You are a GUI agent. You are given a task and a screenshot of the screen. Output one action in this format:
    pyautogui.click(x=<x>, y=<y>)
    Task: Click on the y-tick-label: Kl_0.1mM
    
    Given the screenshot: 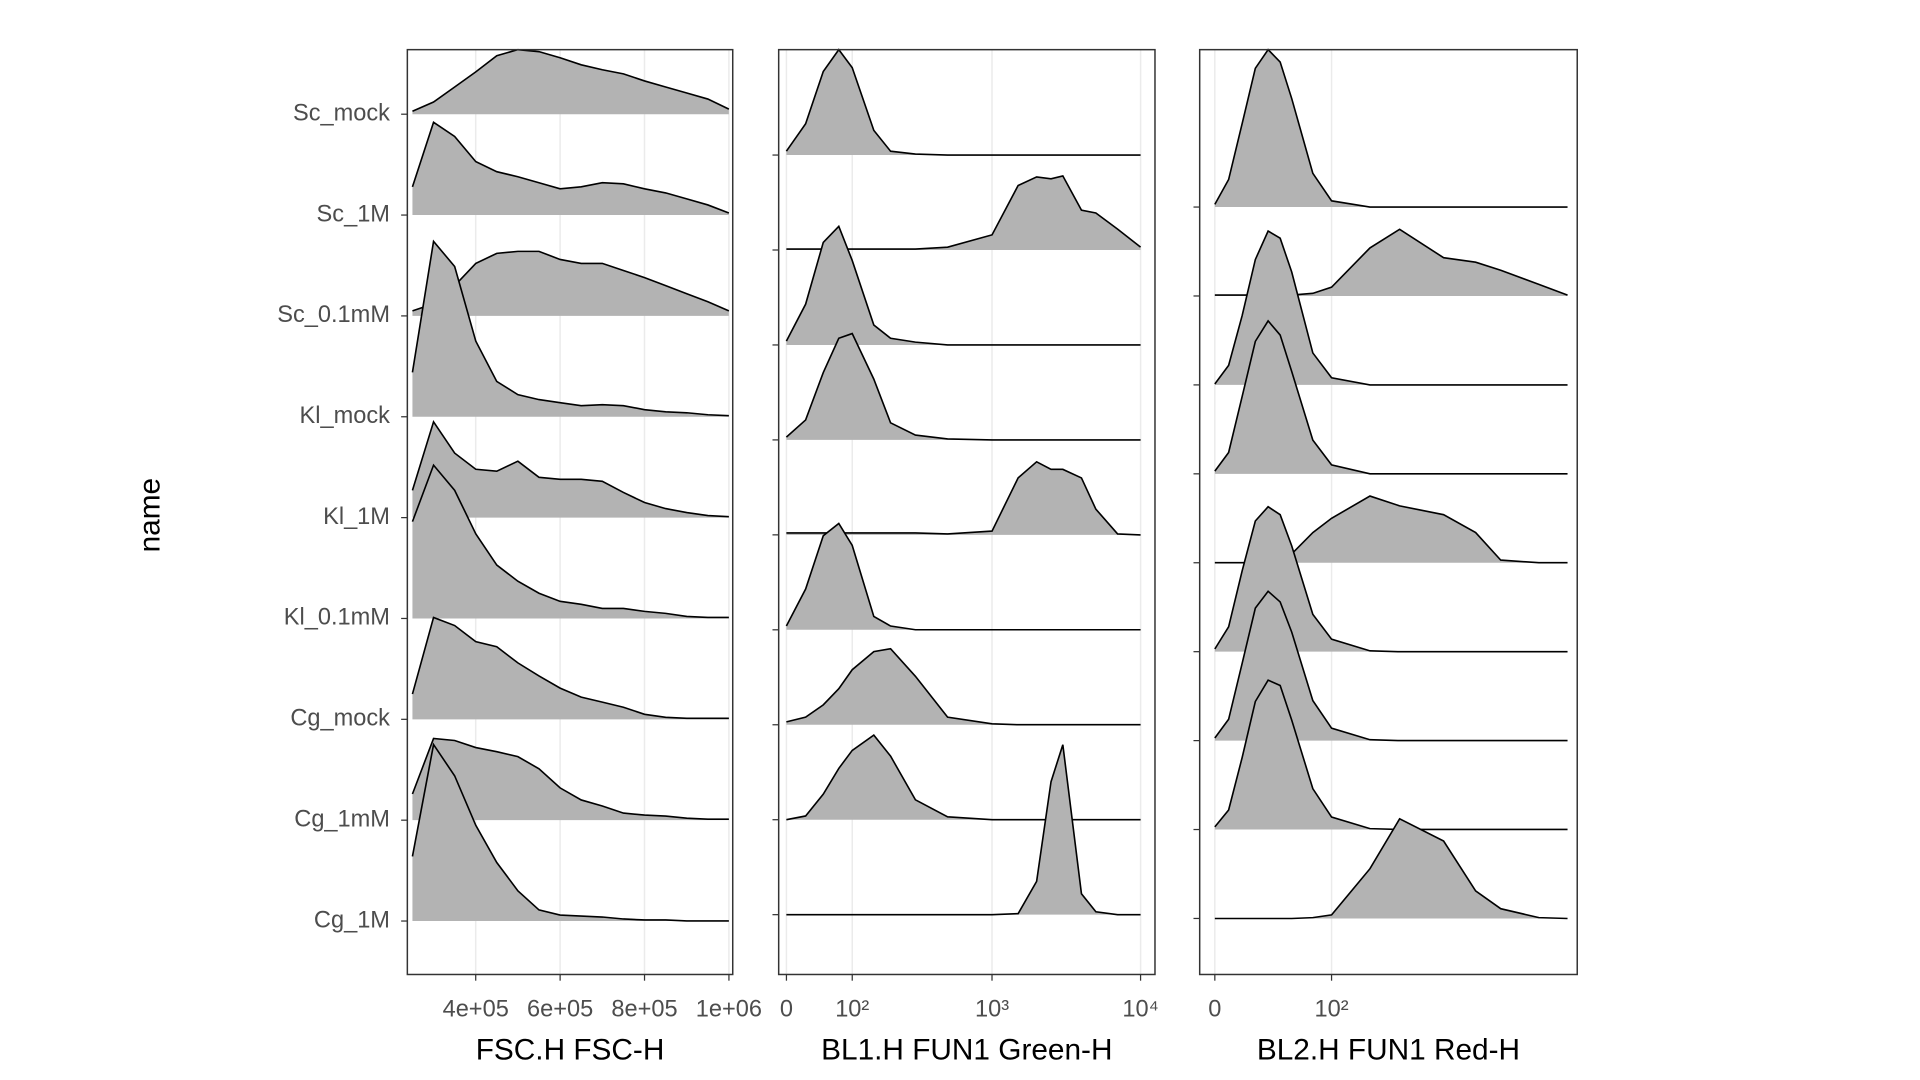 What is the action you would take?
    pyautogui.click(x=337, y=617)
    